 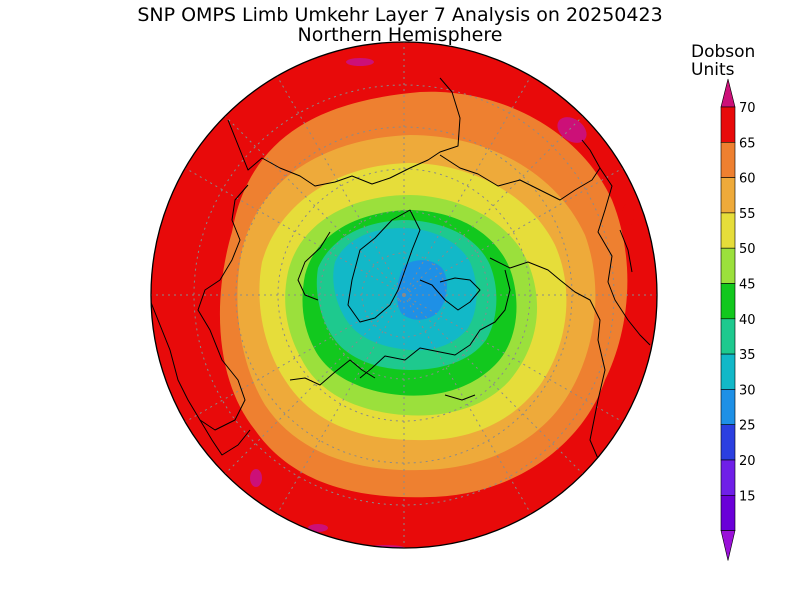 What do you see at coordinates (747, 355) in the screenshot?
I see `colorbar-label-35: 35` at bounding box center [747, 355].